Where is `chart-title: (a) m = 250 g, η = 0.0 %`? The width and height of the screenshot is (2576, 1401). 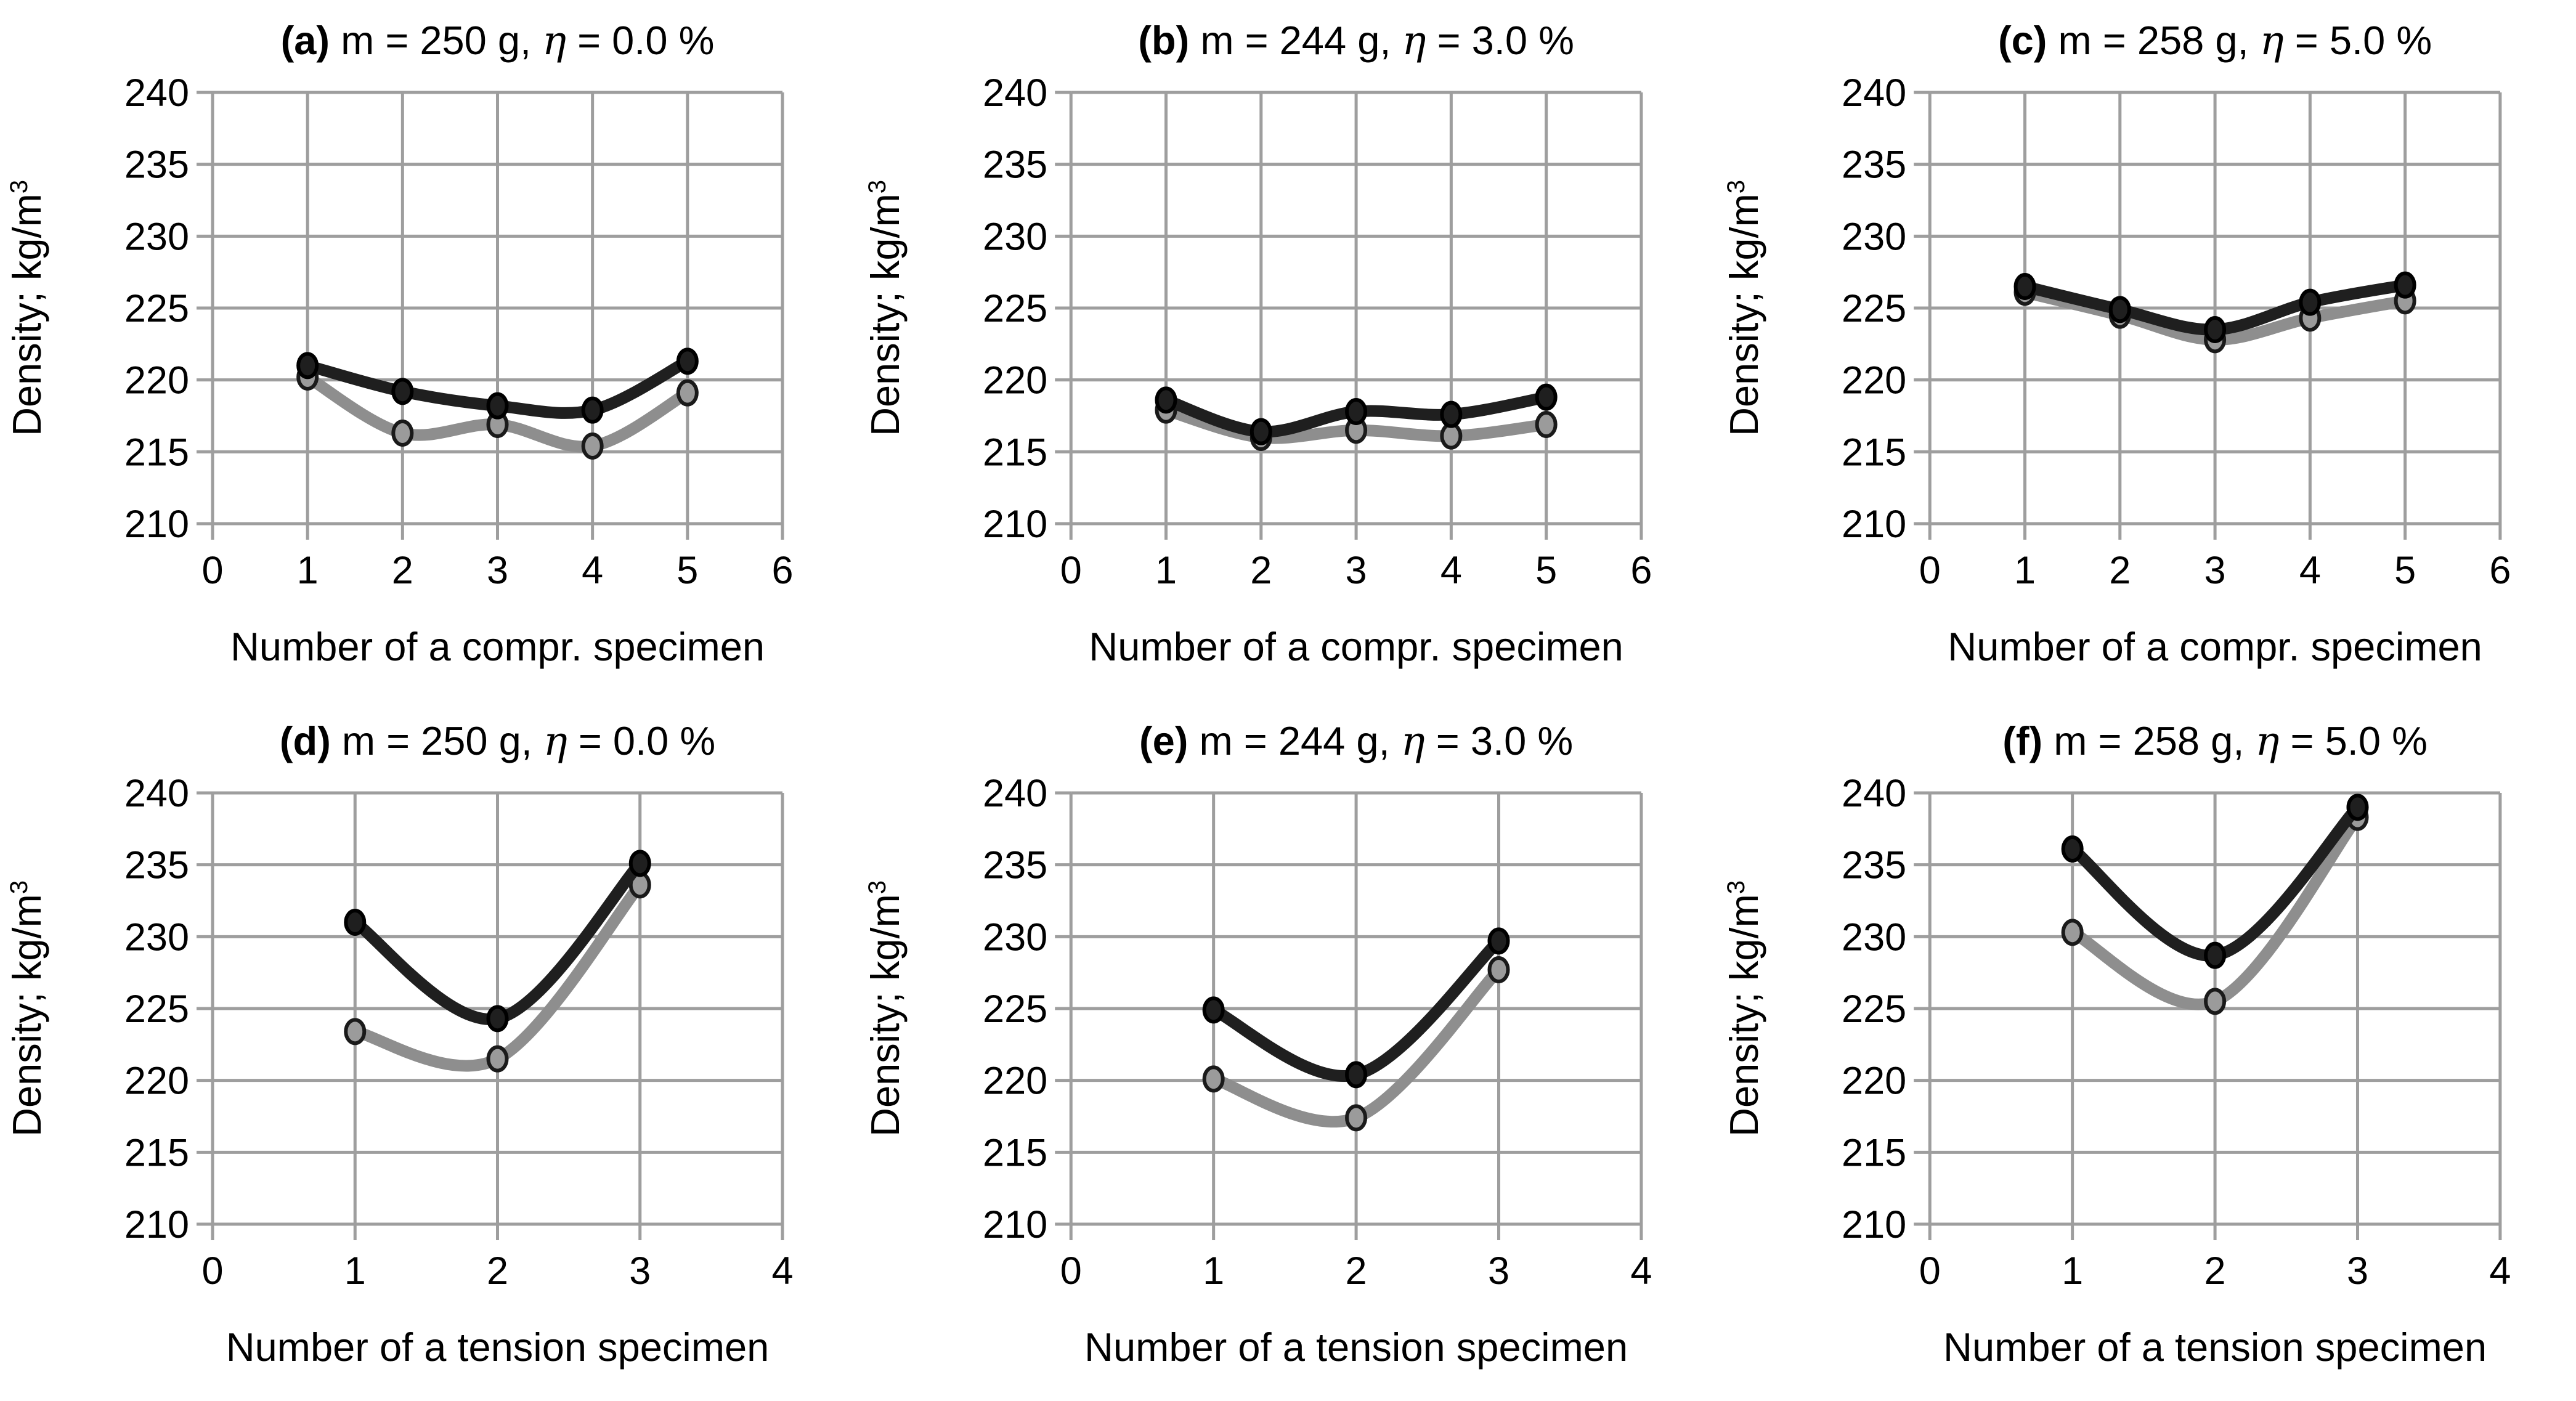
chart-title: (a) m = 250 g, η = 0.0 % is located at coordinates (498, 41).